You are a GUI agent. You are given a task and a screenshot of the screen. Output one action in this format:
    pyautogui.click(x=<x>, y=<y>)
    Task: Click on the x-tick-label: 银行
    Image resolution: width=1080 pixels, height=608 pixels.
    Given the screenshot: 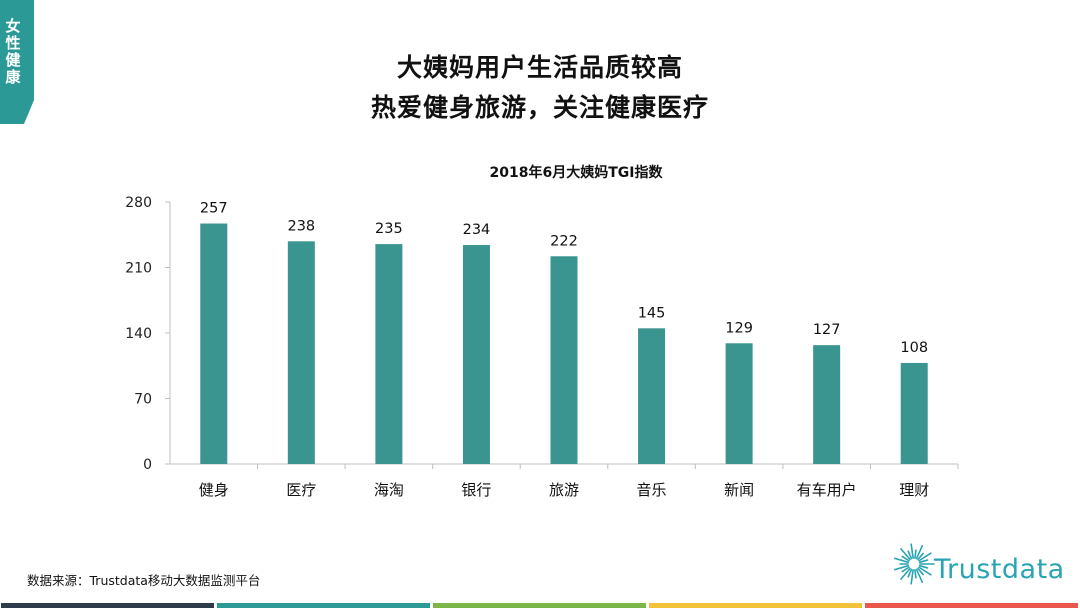 What is the action you would take?
    pyautogui.click(x=476, y=490)
    